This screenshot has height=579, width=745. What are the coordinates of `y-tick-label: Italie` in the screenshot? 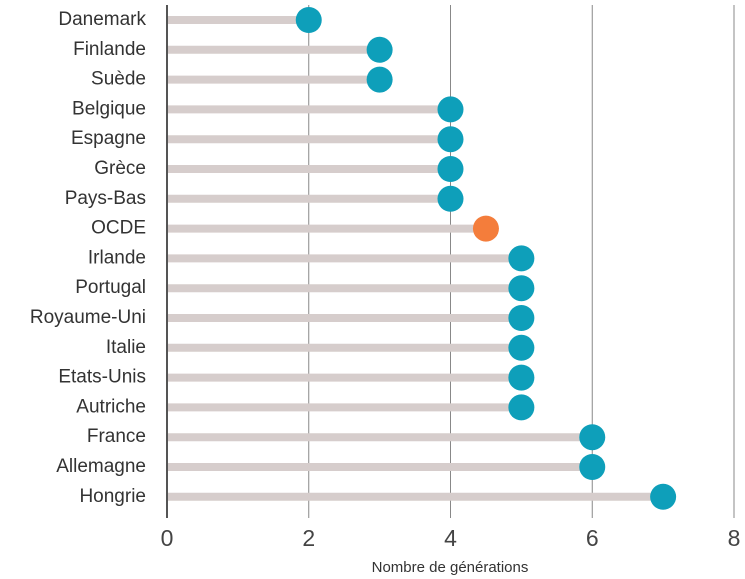 It's located at (126, 347).